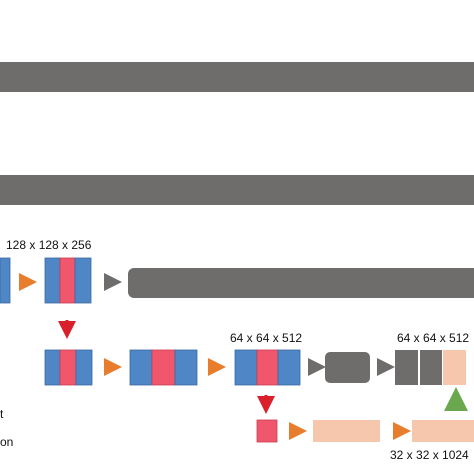  Describe the element at coordinates (49, 245) in the screenshot. I see `shape-label: 128 x 128 x 256` at that location.